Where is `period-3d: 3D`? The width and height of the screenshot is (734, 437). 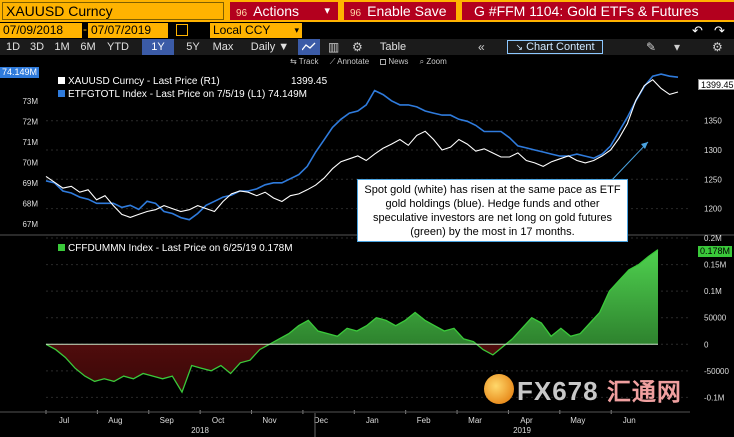
period-3d: 3D is located at coordinates (37, 47).